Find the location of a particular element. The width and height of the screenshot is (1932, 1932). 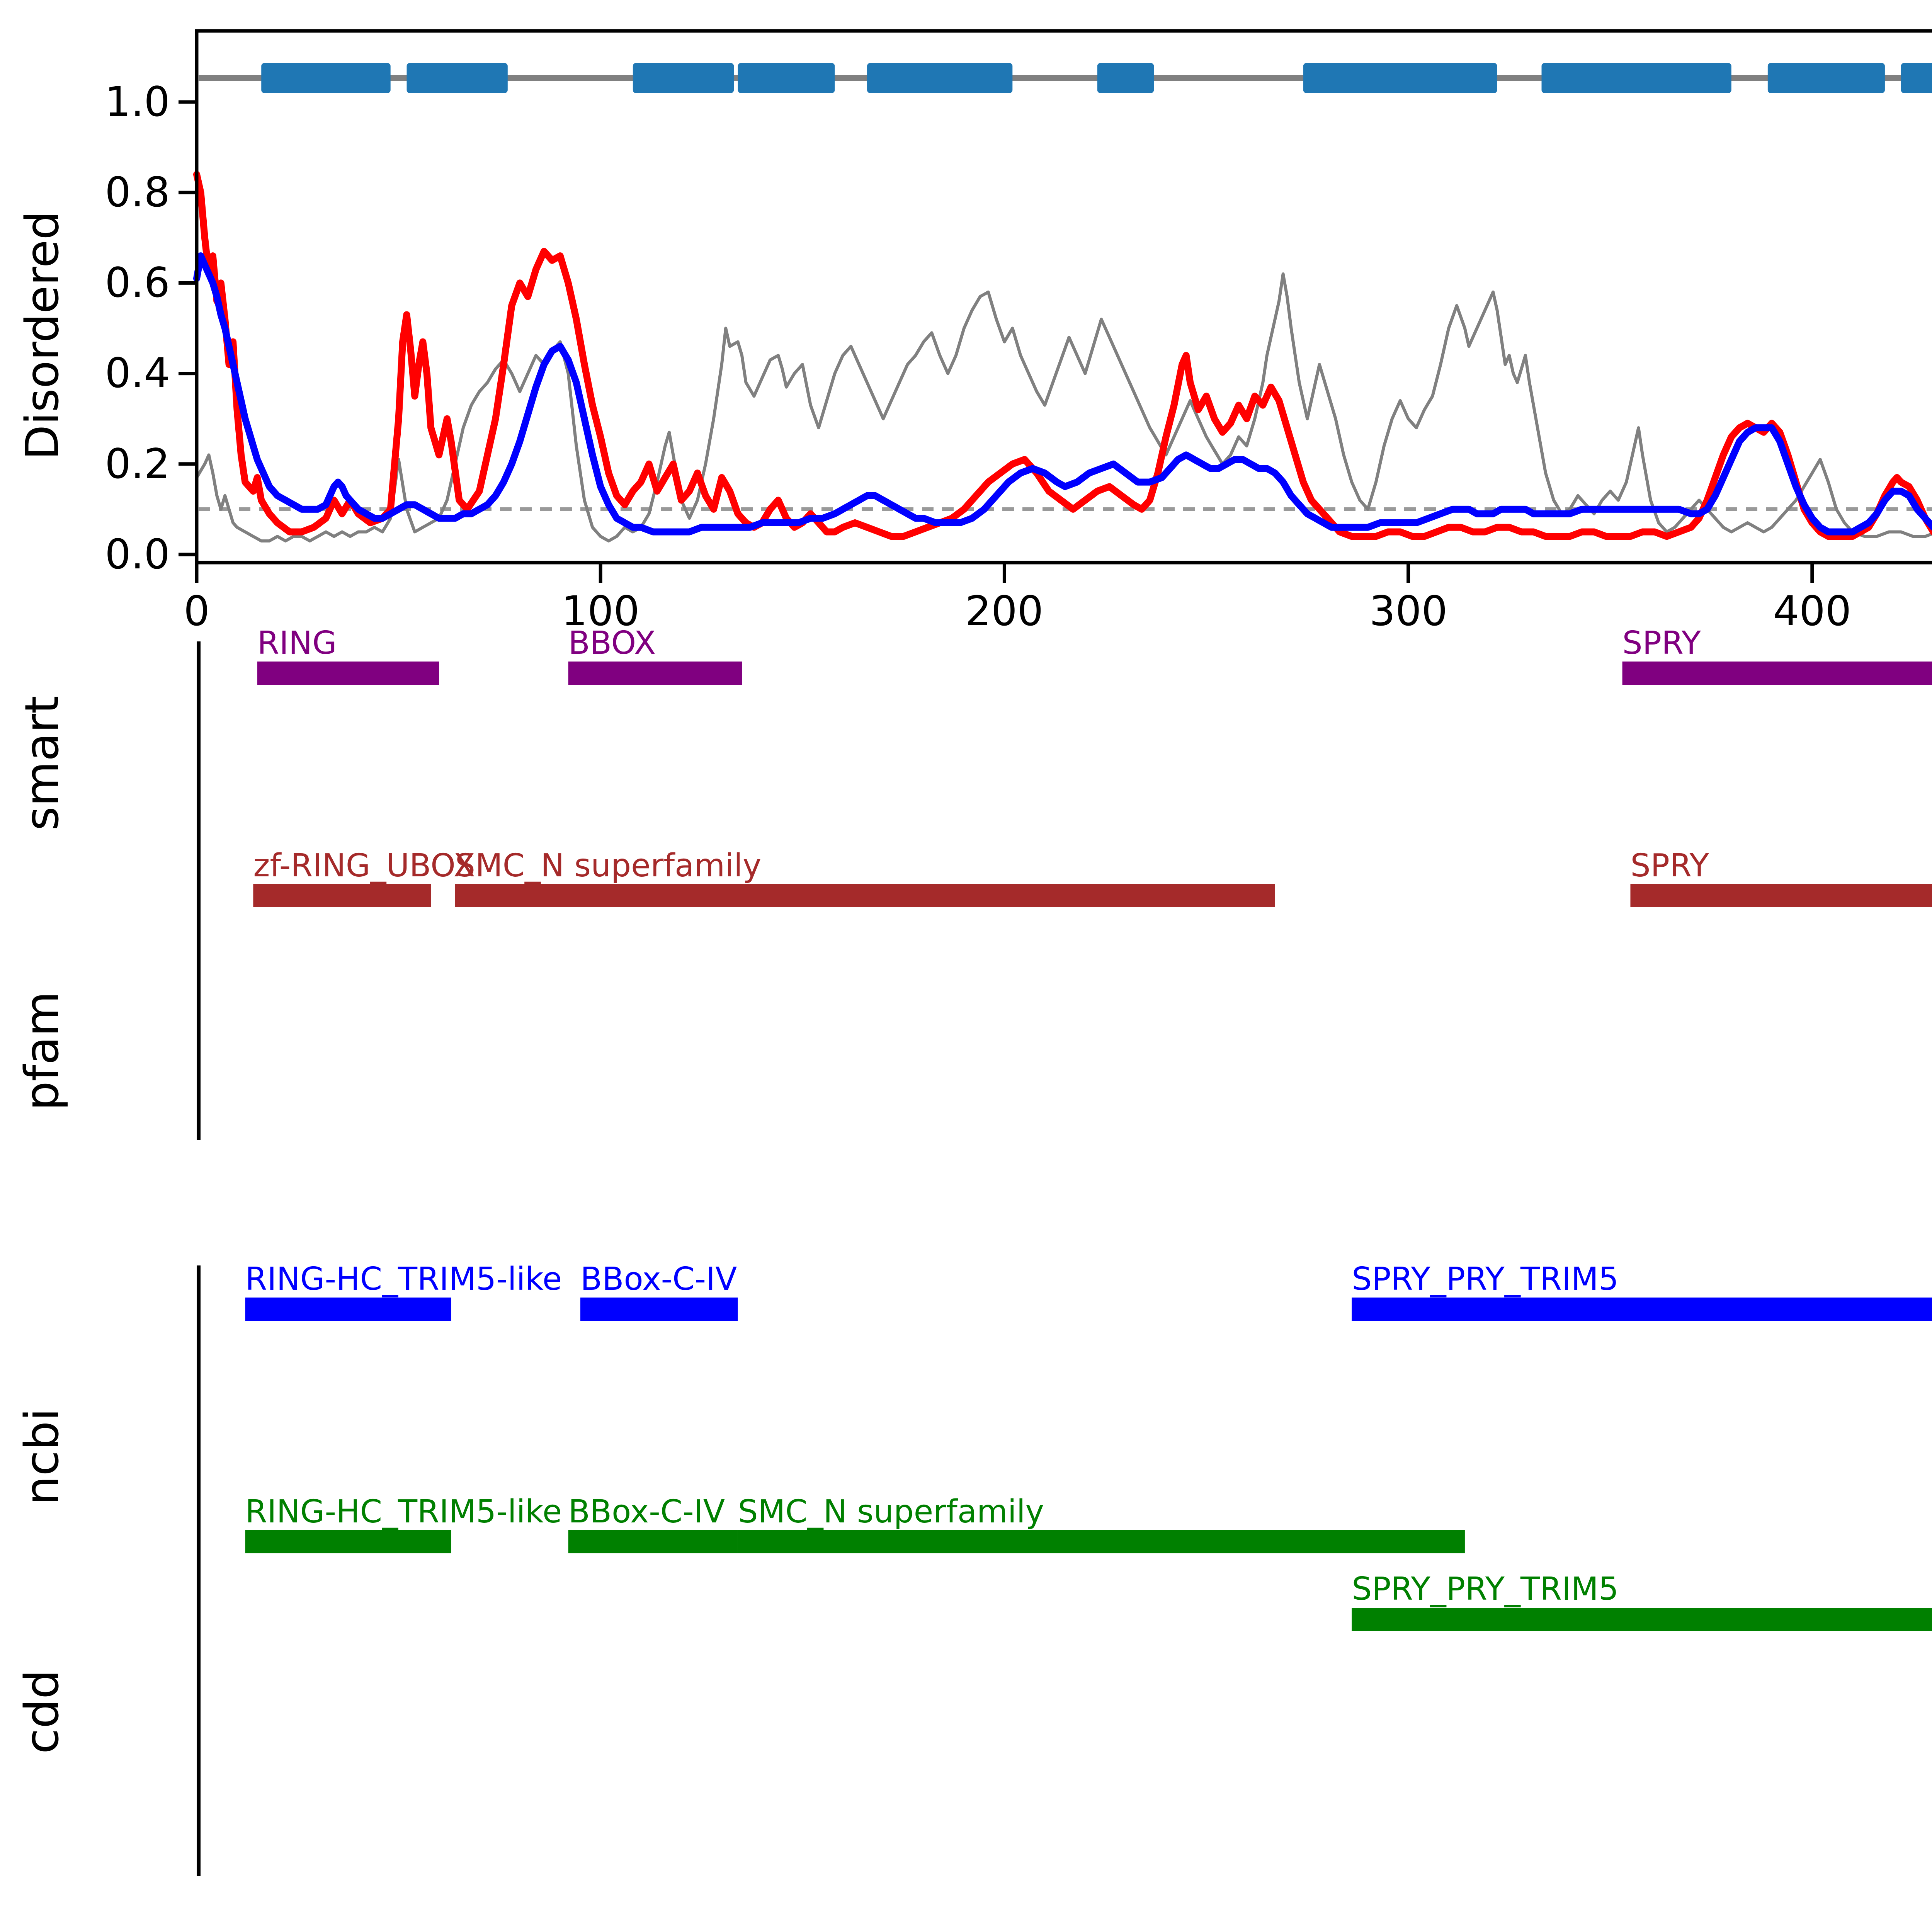

track-label-smart: smart is located at coordinates (42, 763).